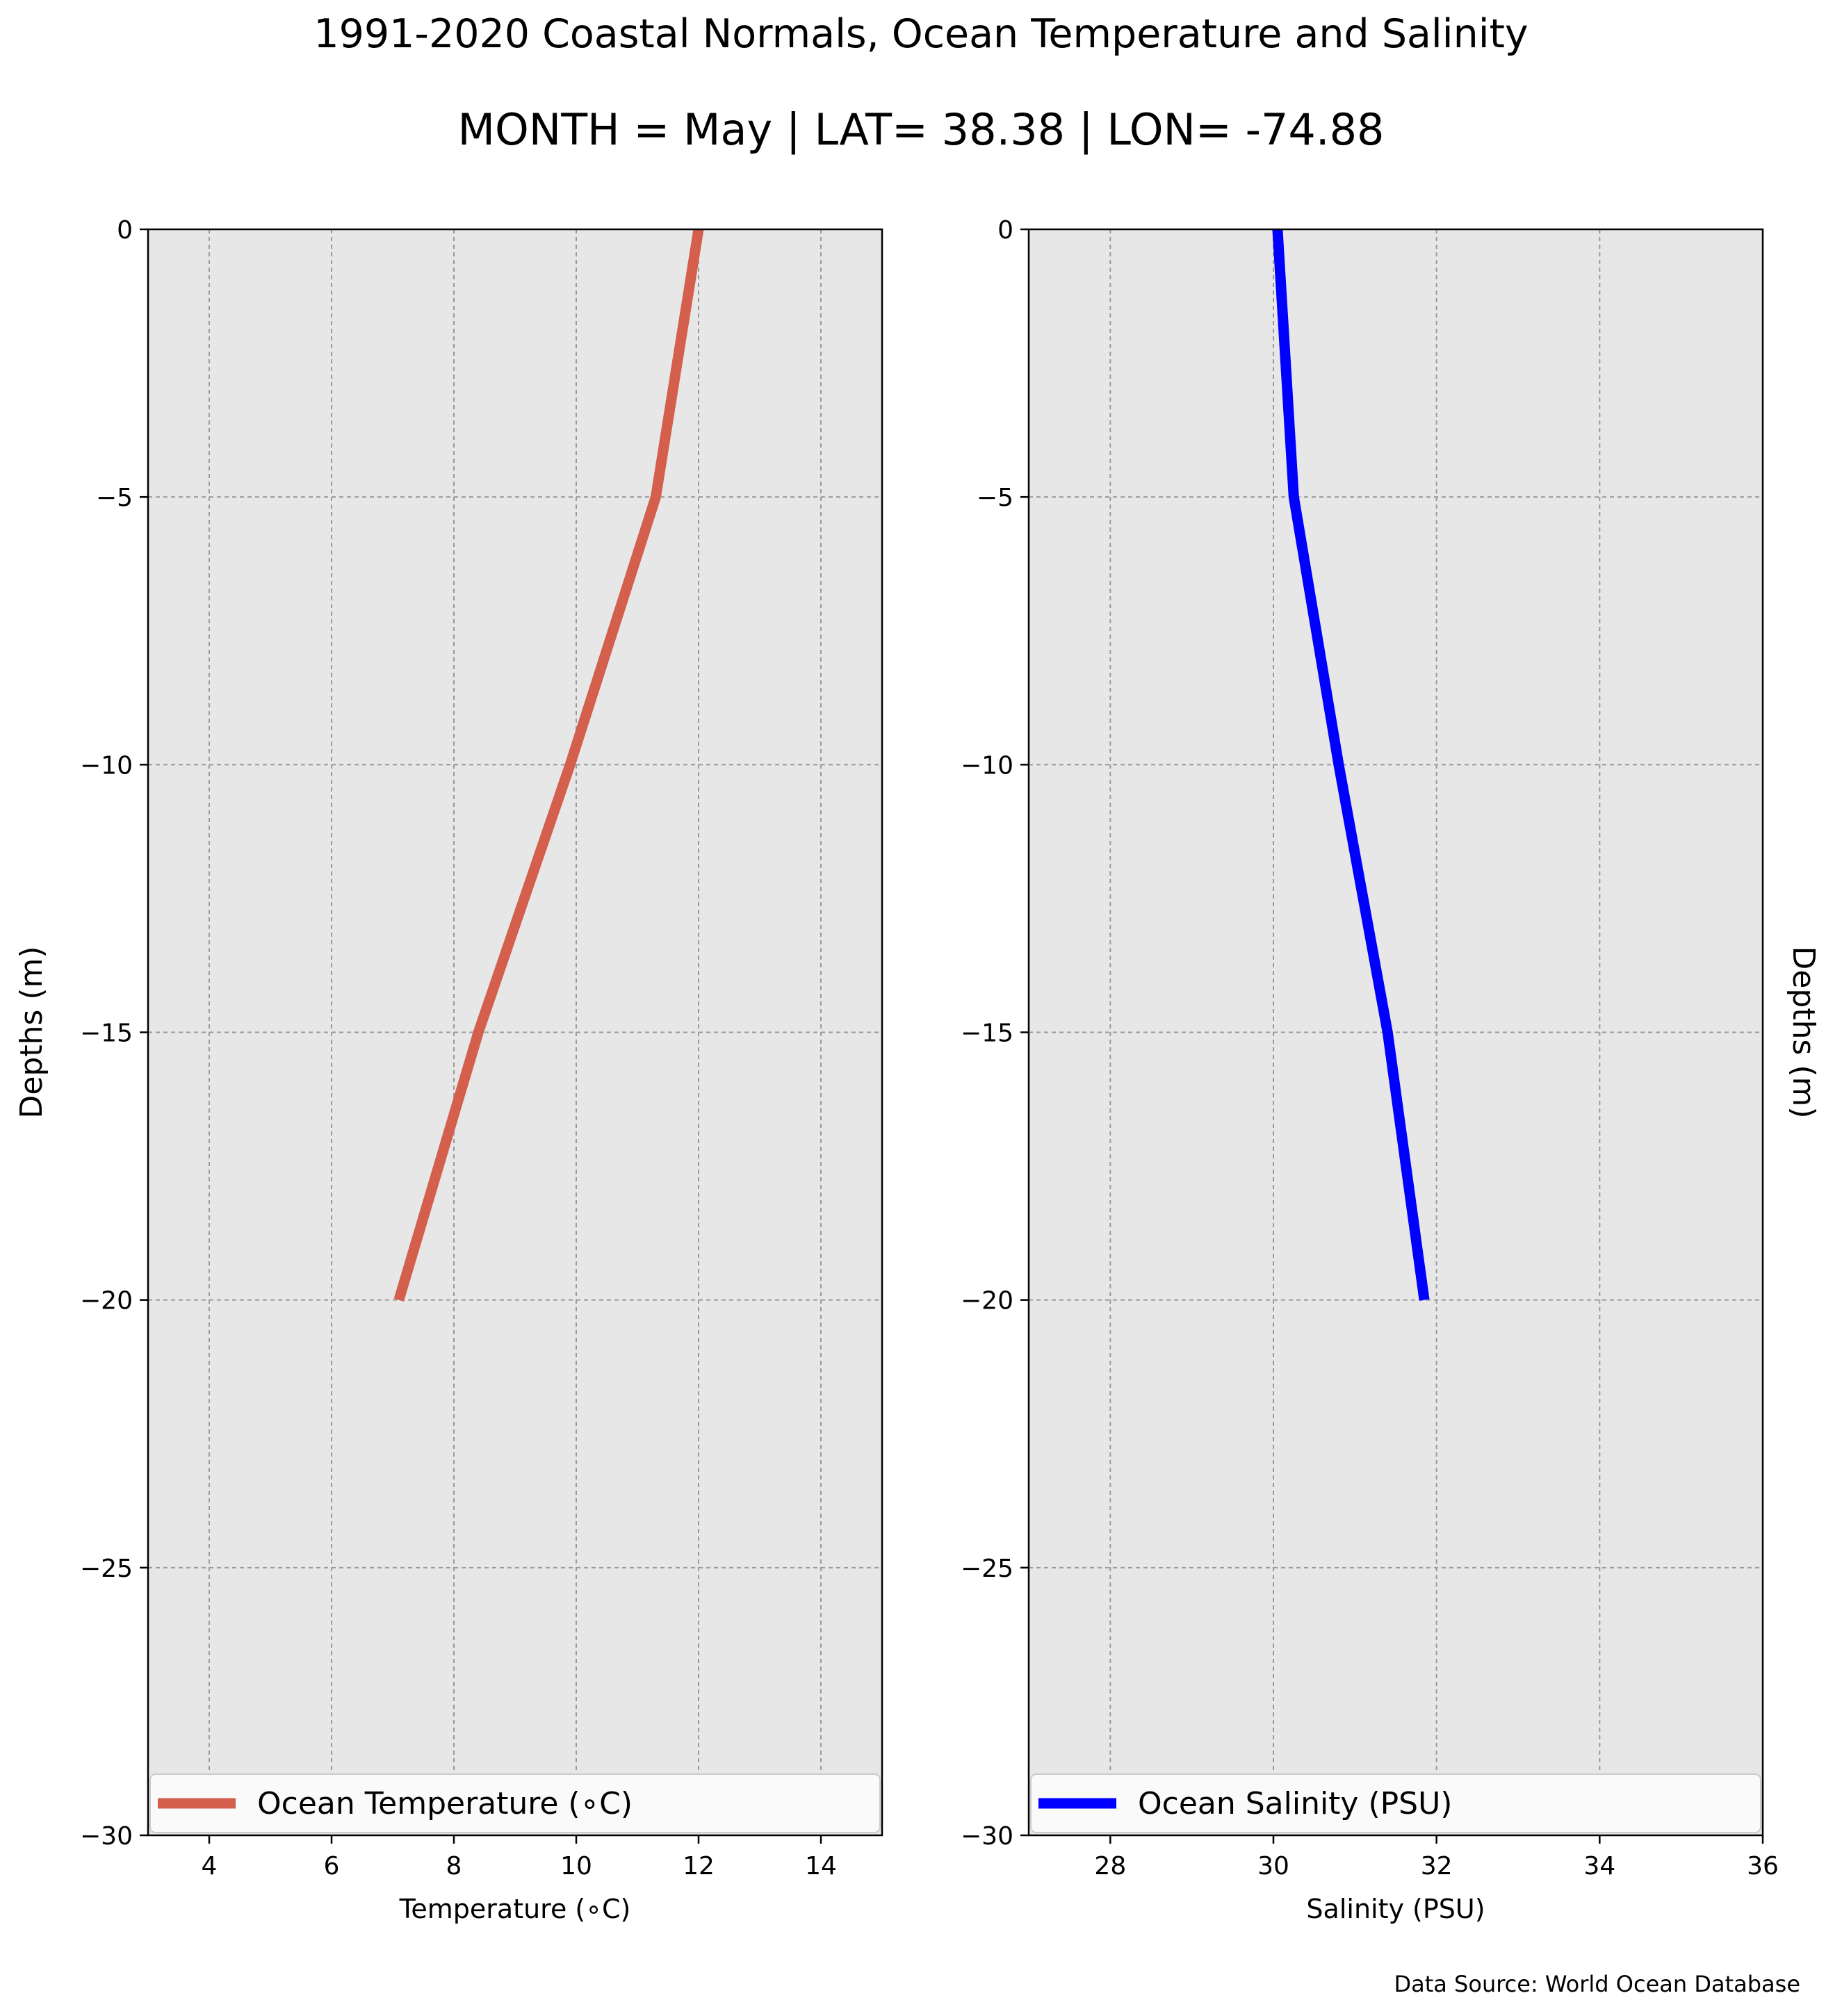 The height and width of the screenshot is (2016, 1842). Describe the element at coordinates (107, 1302) in the screenshot. I see `temperature-y-tick-label: −20` at that location.